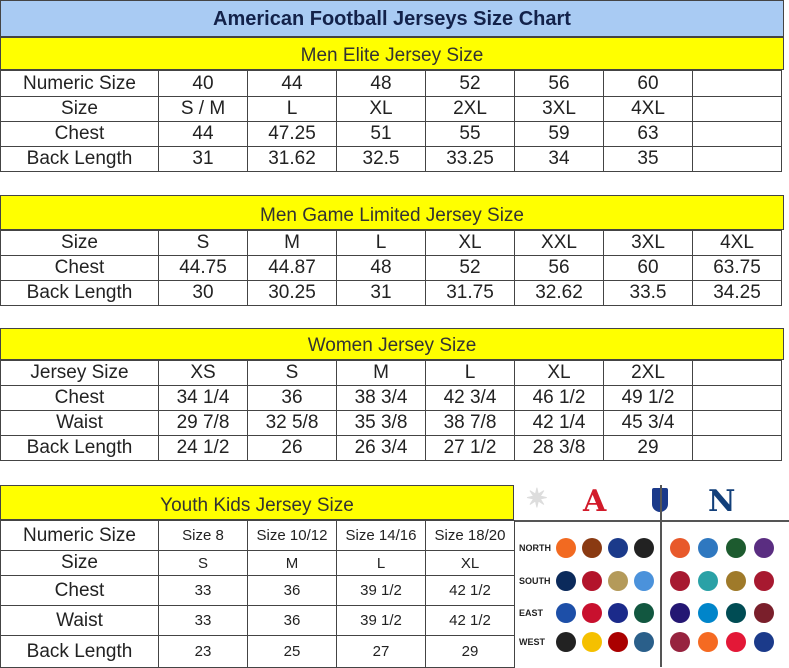 The image size is (789, 668). Describe the element at coordinates (292, 159) in the screenshot. I see `table-cell: 31.62` at that location.